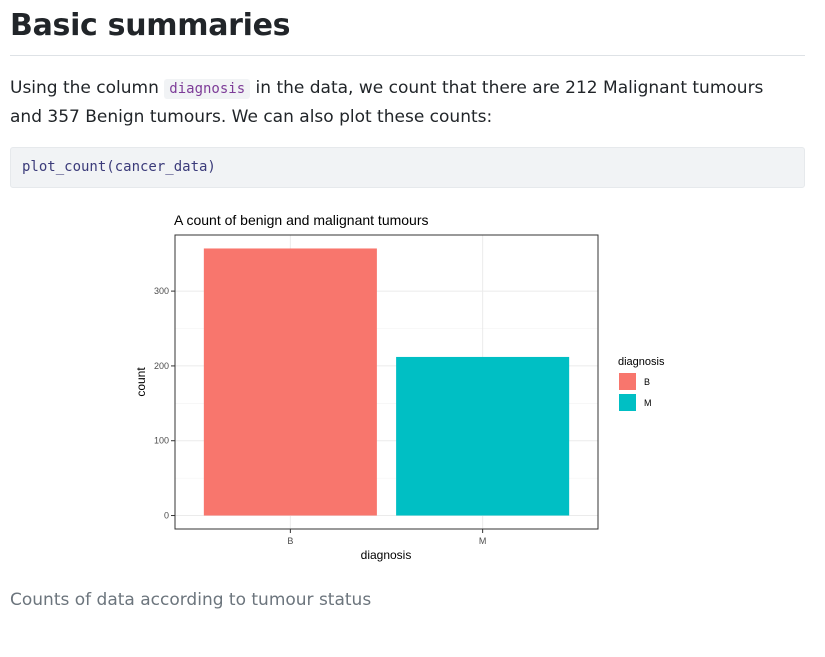 The image size is (825, 657). What do you see at coordinates (290, 541) in the screenshot?
I see `x-tick-label: B` at bounding box center [290, 541].